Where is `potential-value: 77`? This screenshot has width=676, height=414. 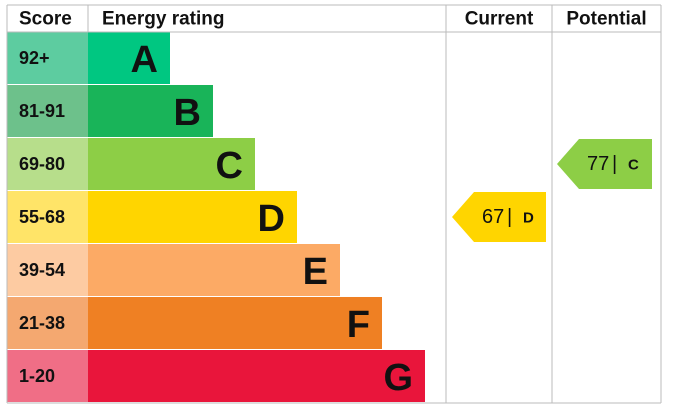 potential-value: 77 is located at coordinates (598, 164).